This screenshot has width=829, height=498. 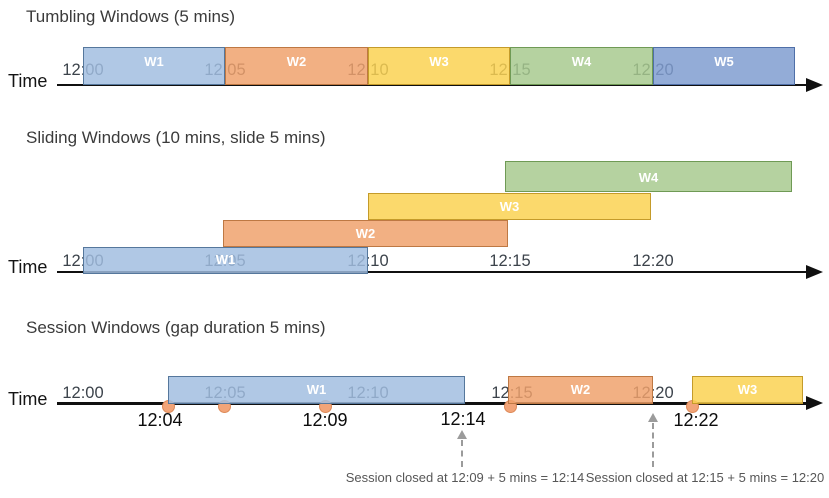 I want to click on event-label-1222: 12:22, so click(x=696, y=420).